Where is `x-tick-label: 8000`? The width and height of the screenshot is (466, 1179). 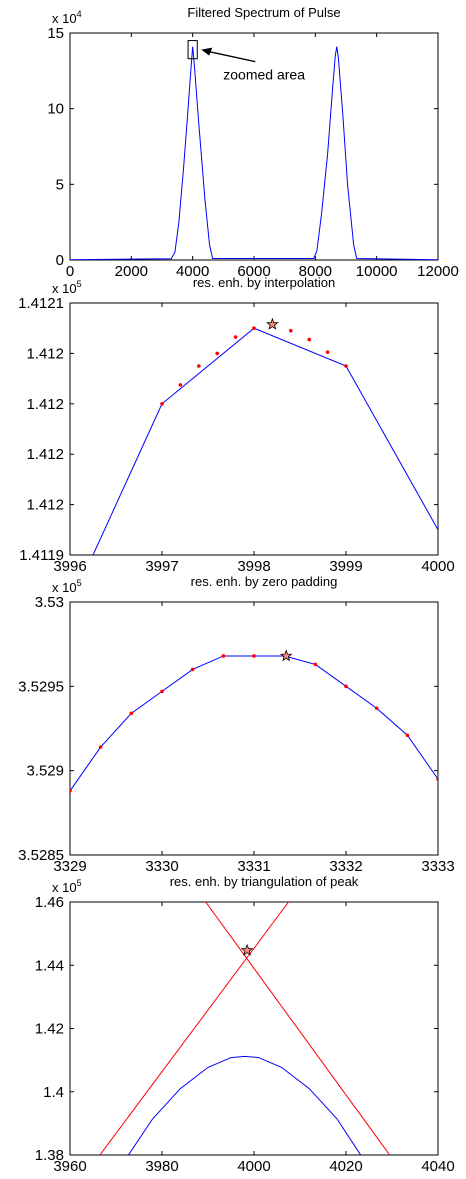
x-tick-label: 8000 is located at coordinates (315, 271).